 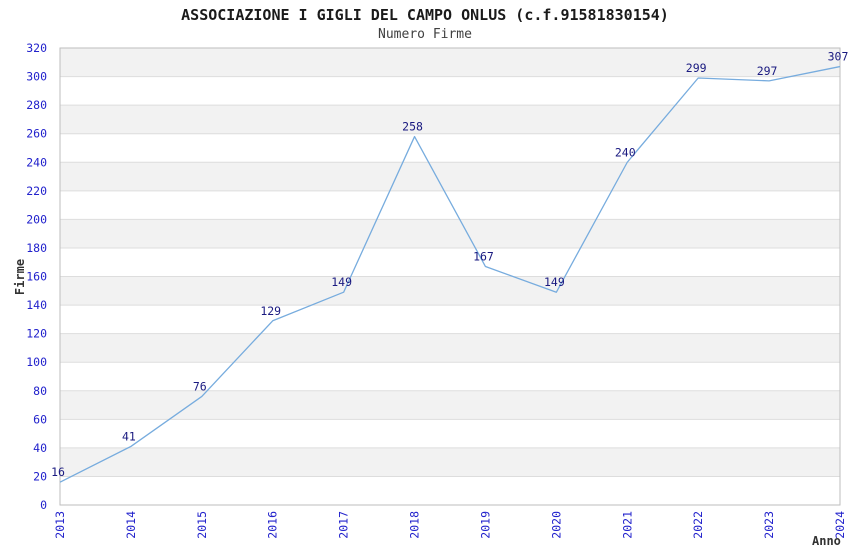 What do you see at coordinates (273, 525) in the screenshot?
I see `x-tick-label: 2016` at bounding box center [273, 525].